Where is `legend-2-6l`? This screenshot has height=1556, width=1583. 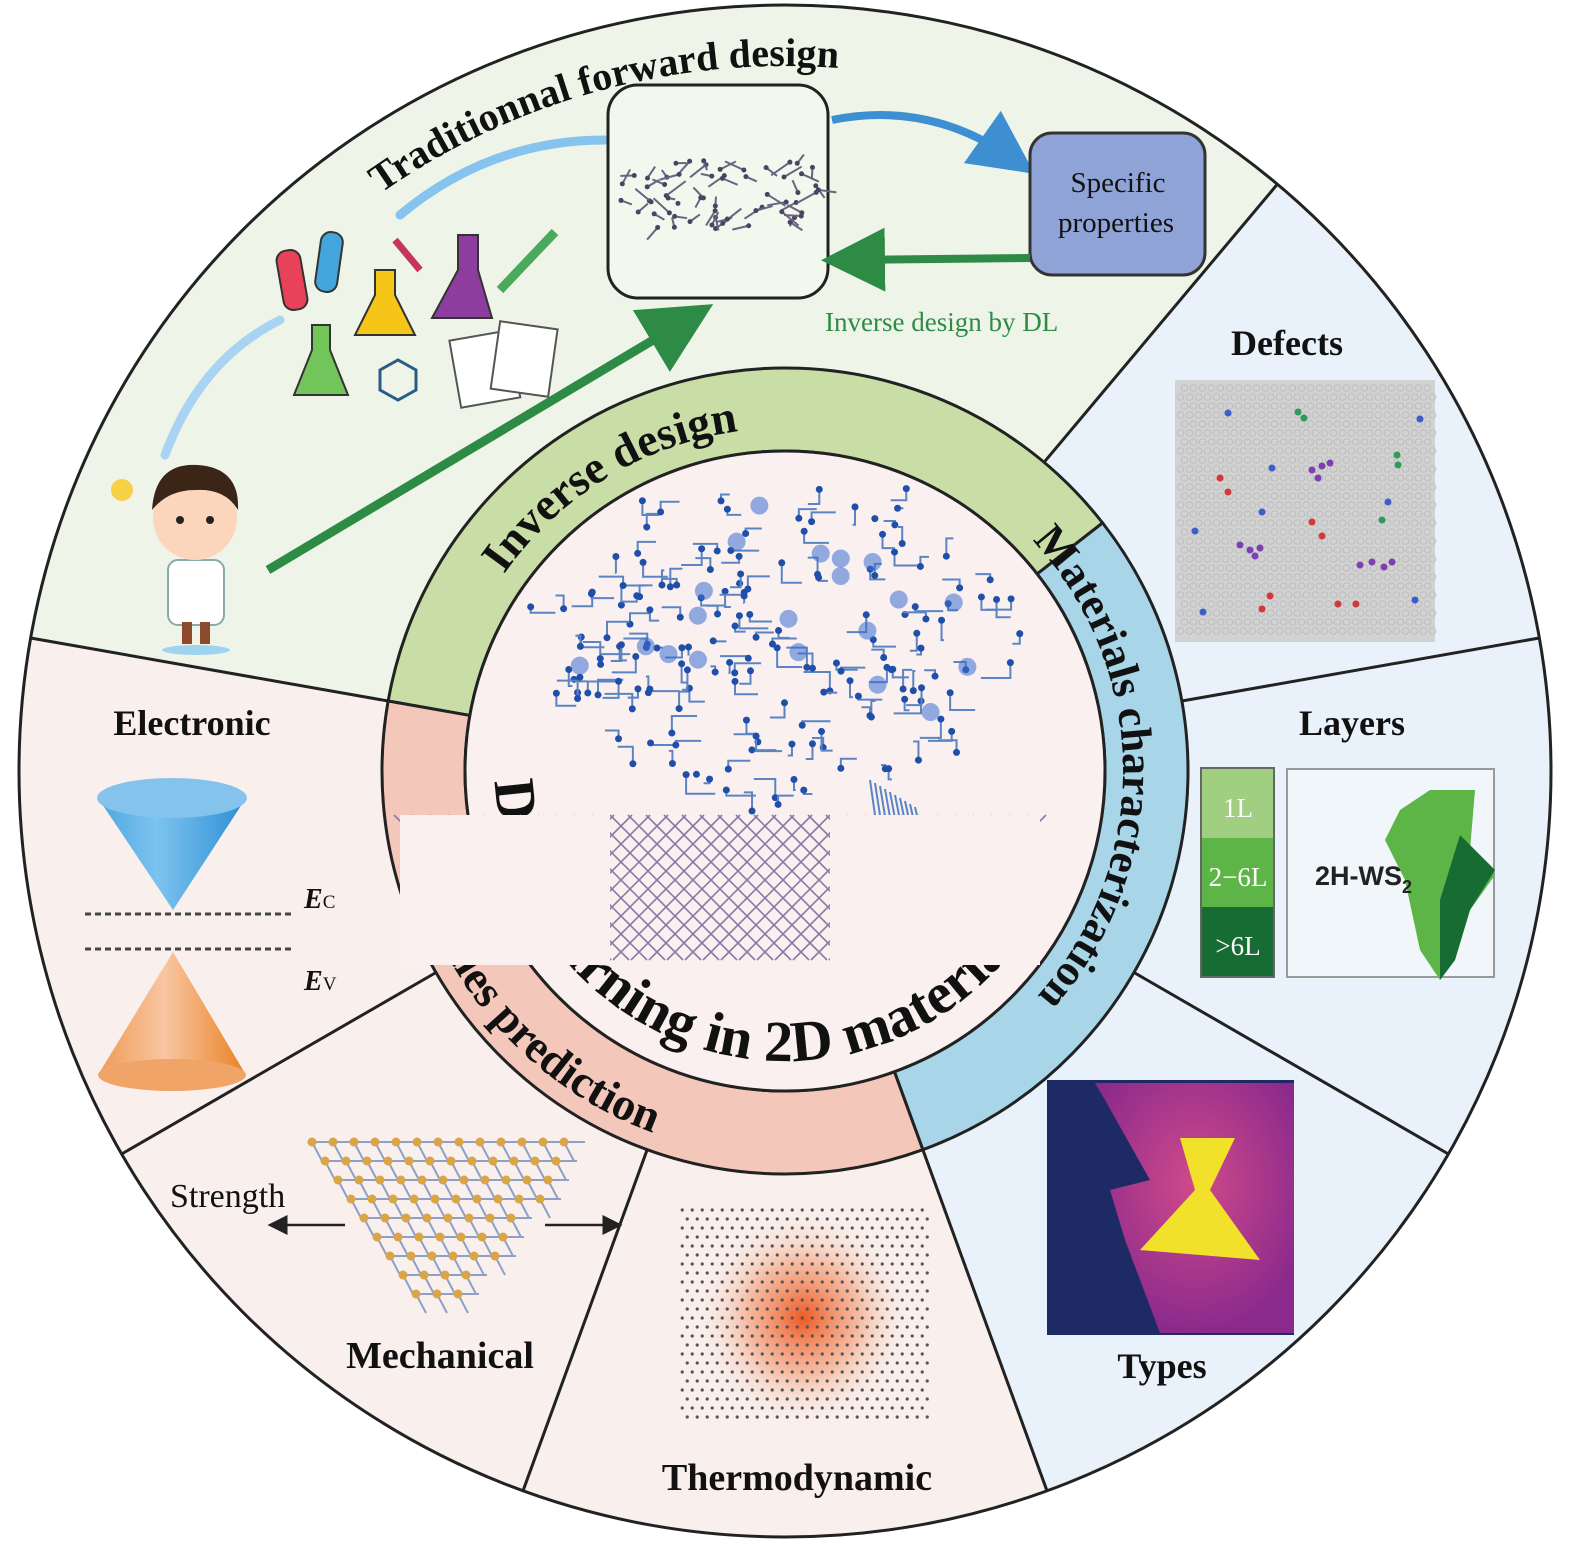
legend-2-6l is located at coordinates (1237, 872).